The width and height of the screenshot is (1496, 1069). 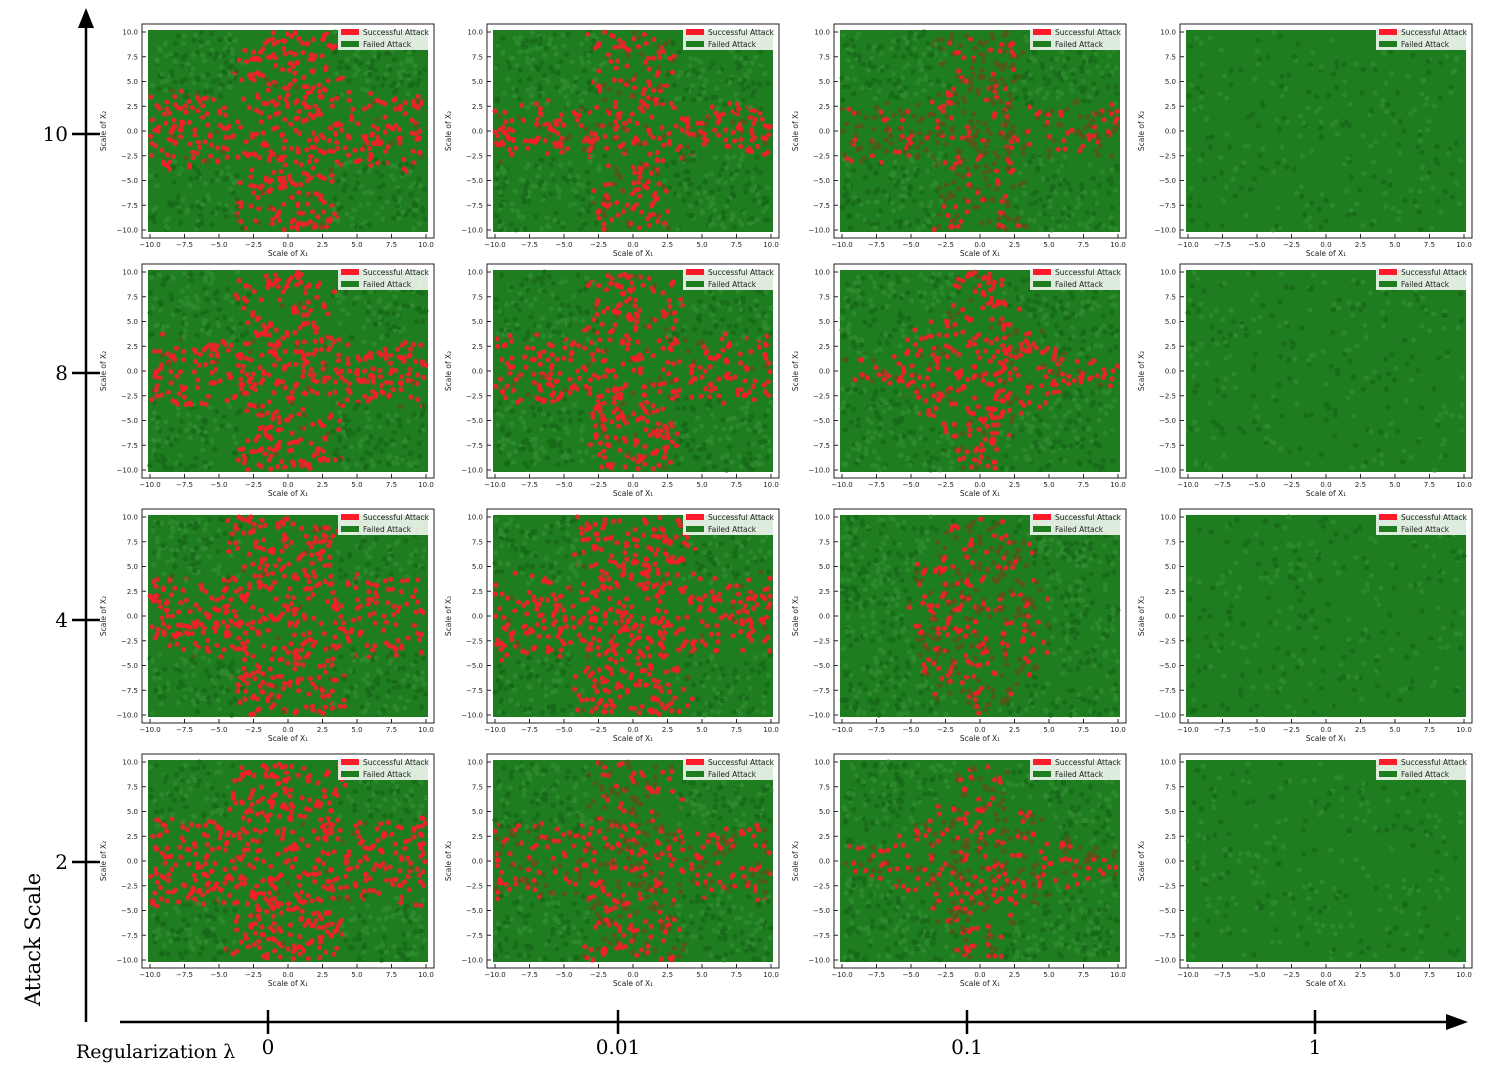 What do you see at coordinates (771, 245) in the screenshot?
I see `x-tick-label: 10.0` at bounding box center [771, 245].